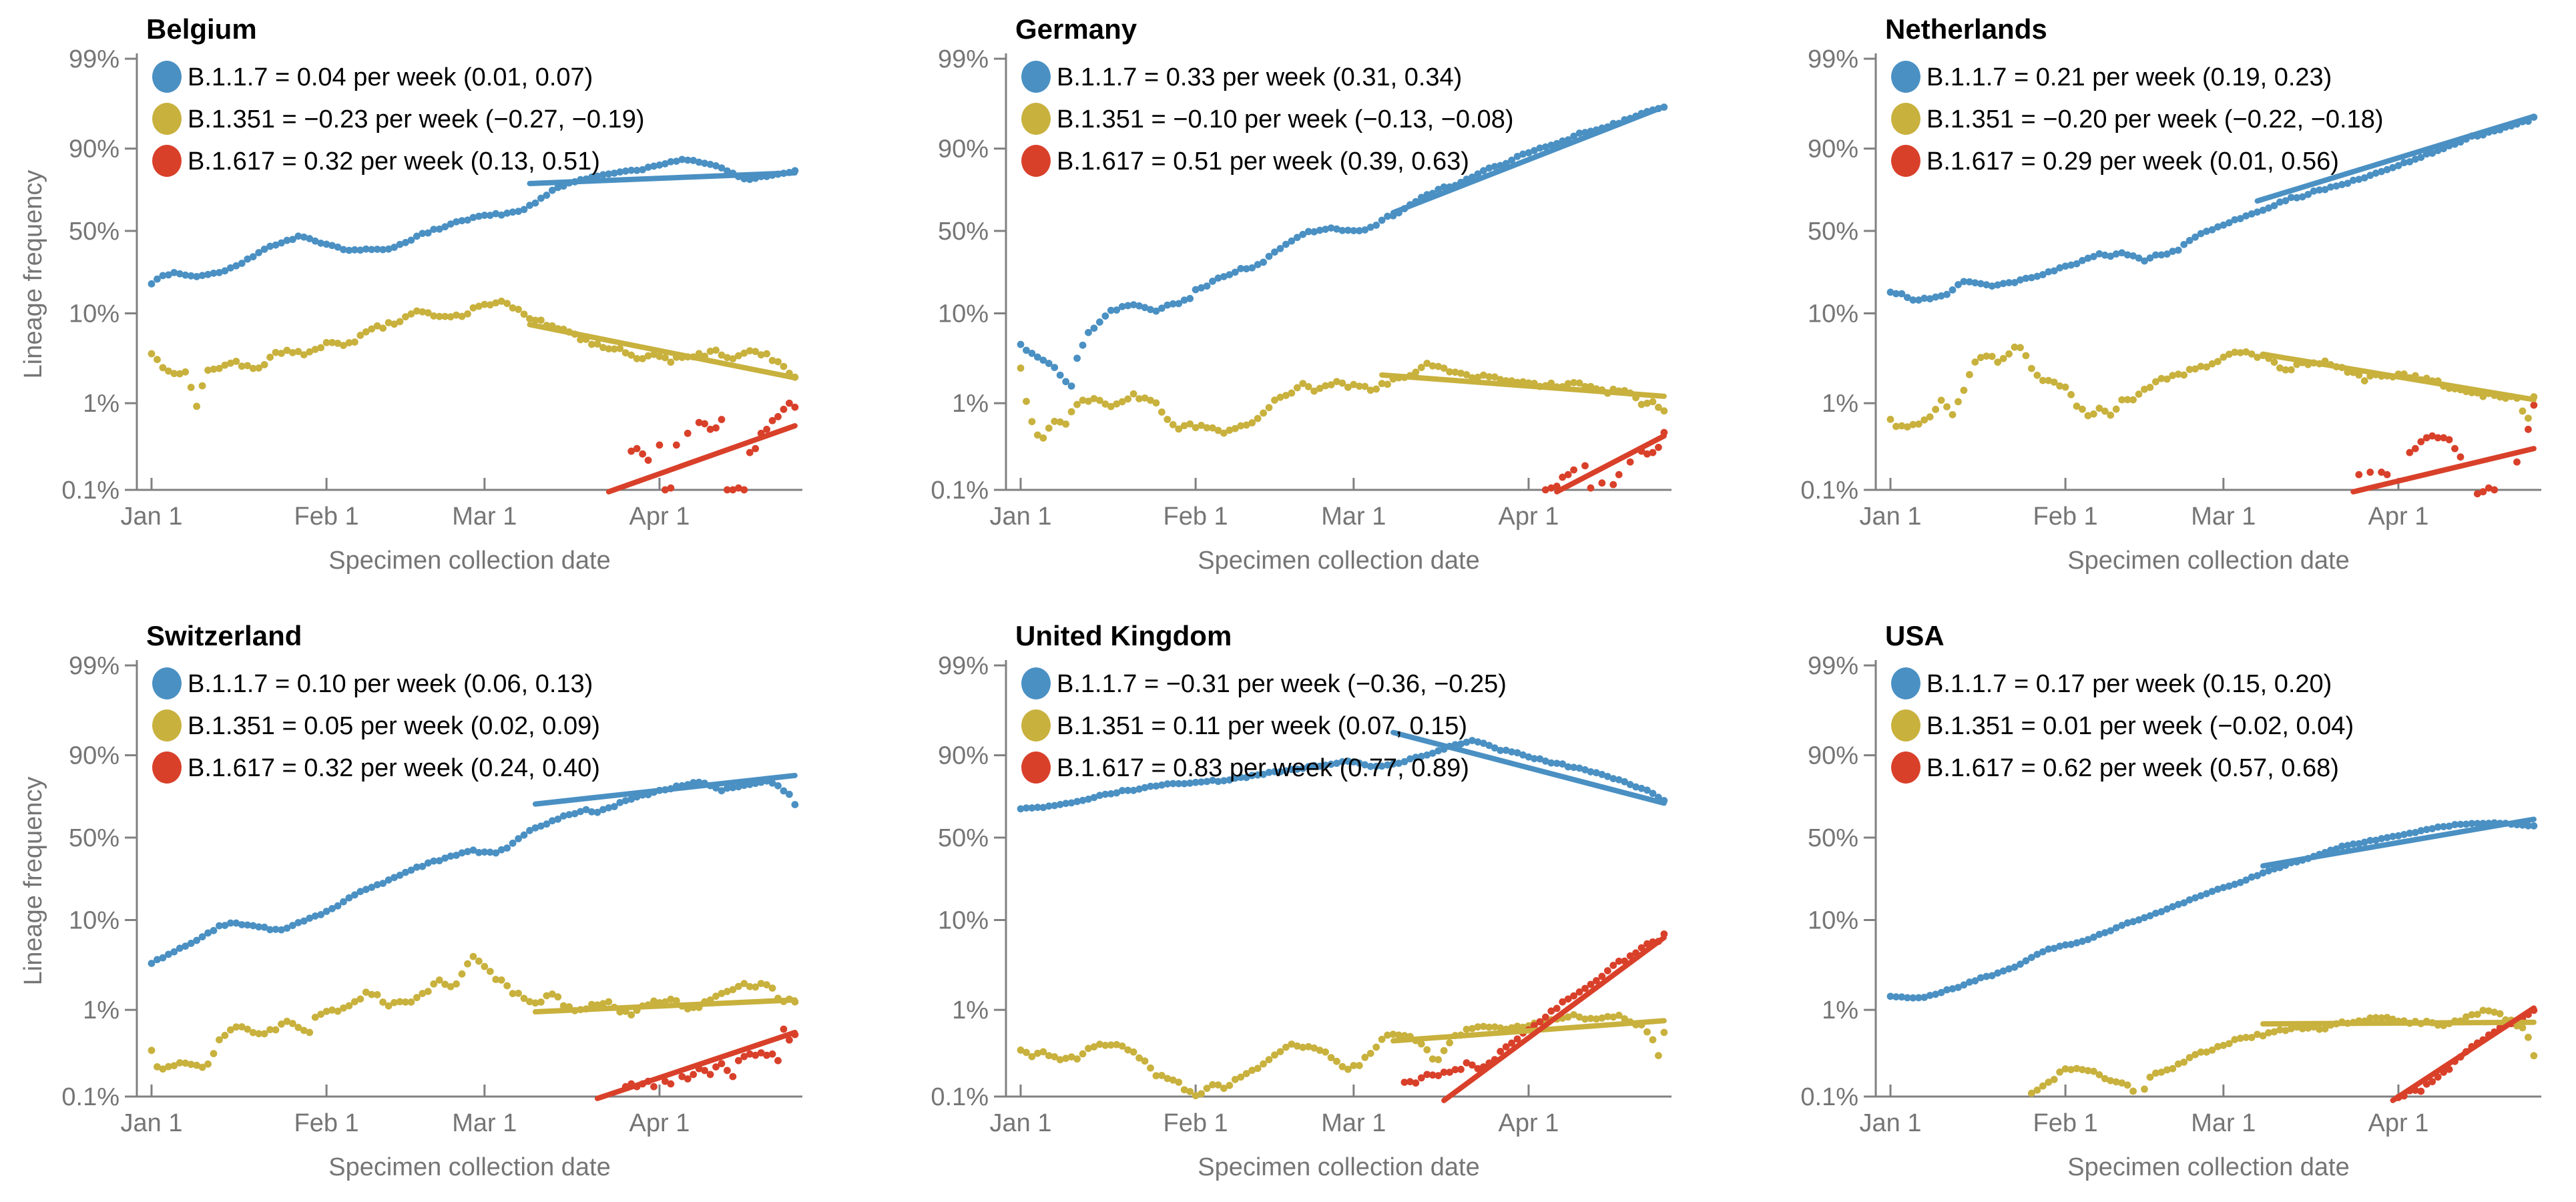  Describe the element at coordinates (963, 920) in the screenshot. I see `y-tick-label: 10%` at that location.